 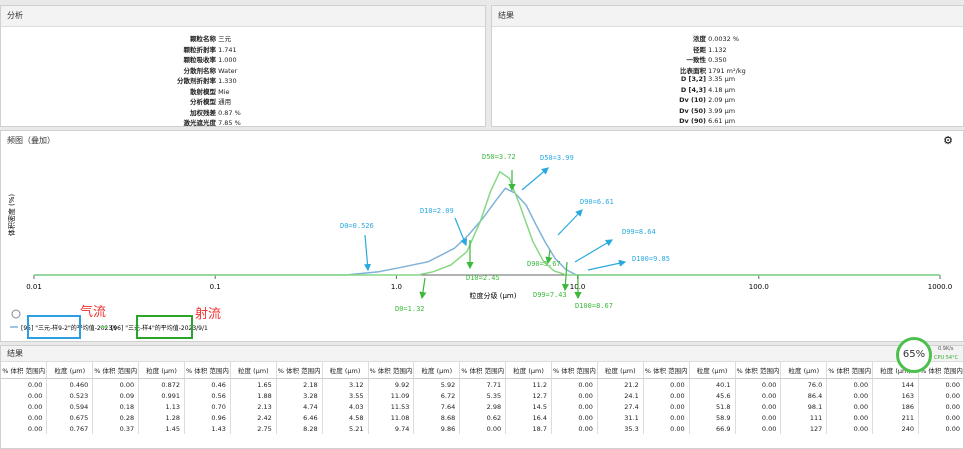 I want to click on table-cell: 4.03, so click(x=345, y=406).